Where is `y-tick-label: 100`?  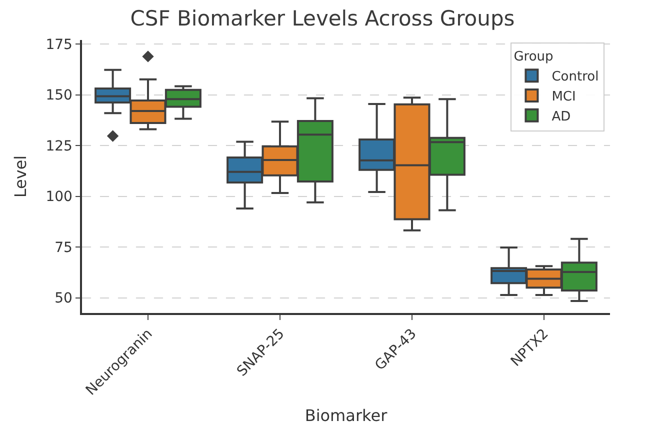 y-tick-label: 100 is located at coordinates (59, 197).